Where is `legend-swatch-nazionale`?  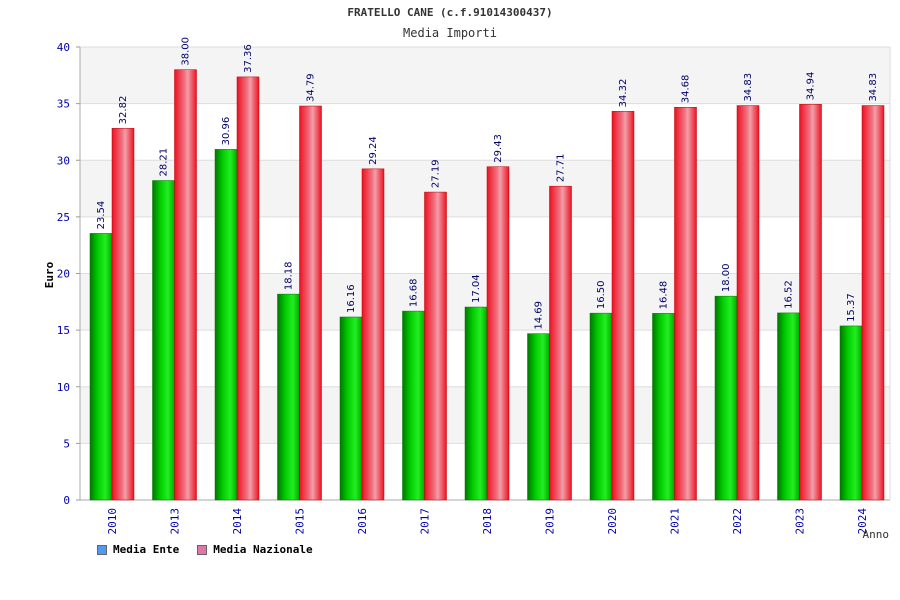
legend-swatch-nazionale is located at coordinates (202, 549).